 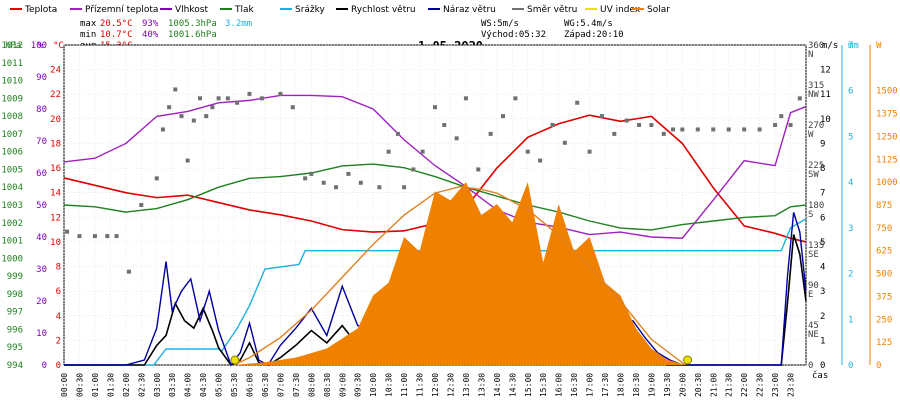 What do you see at coordinates (682, 385) in the screenshot?
I see `x-tick-40: 20:00` at bounding box center [682, 385].